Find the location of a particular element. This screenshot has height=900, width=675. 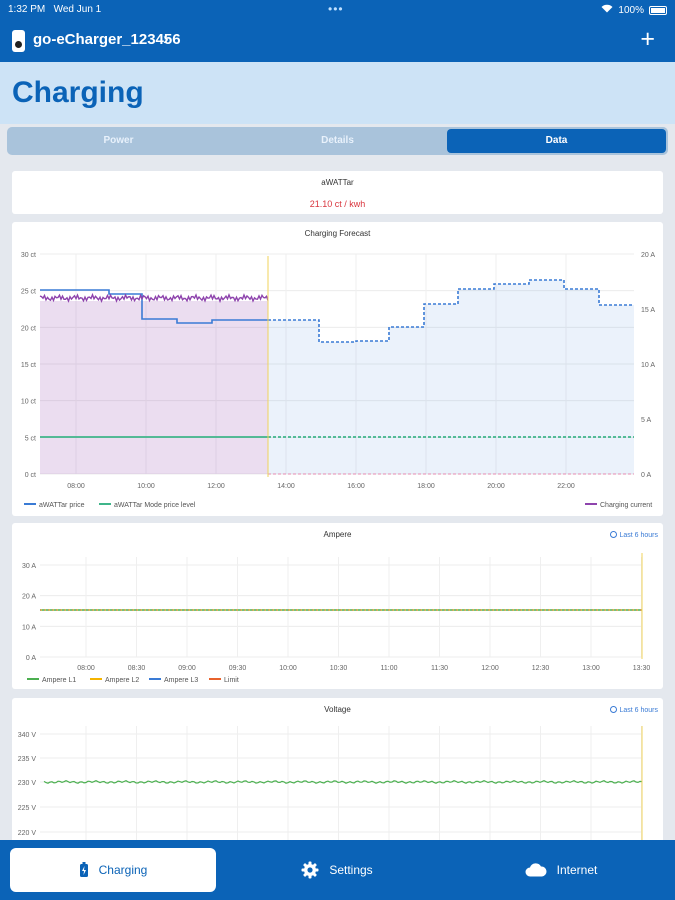

x-tick: 09:30 is located at coordinates (238, 668).